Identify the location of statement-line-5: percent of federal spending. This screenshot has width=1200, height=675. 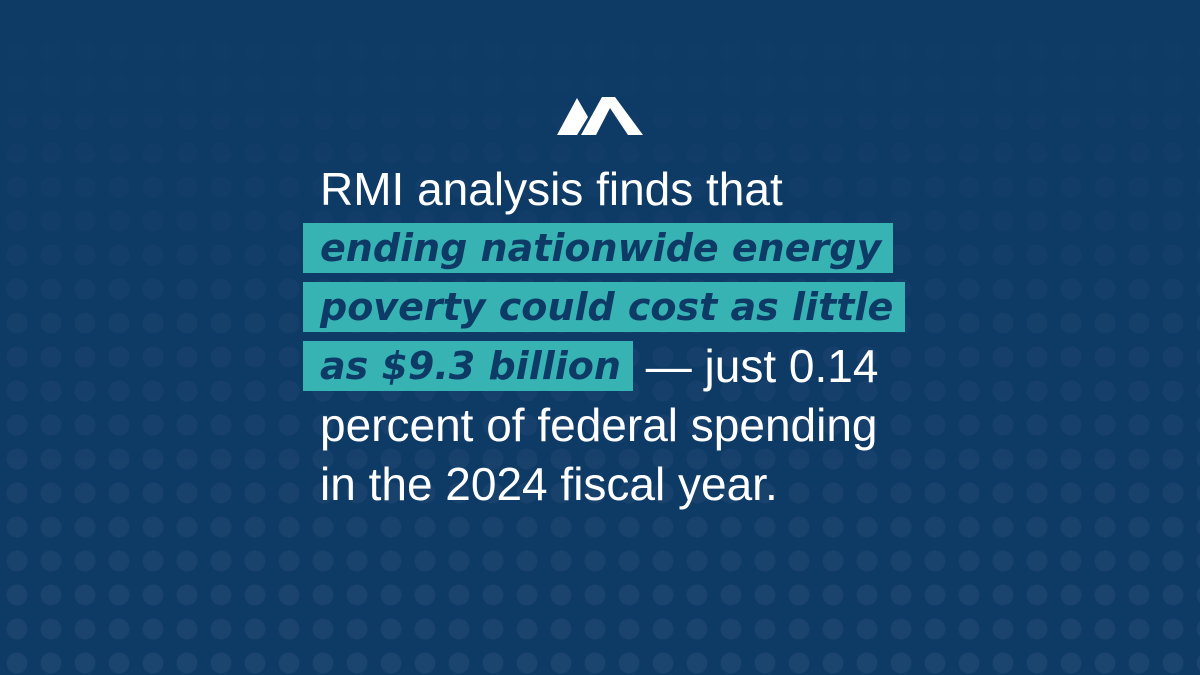
(620, 425).